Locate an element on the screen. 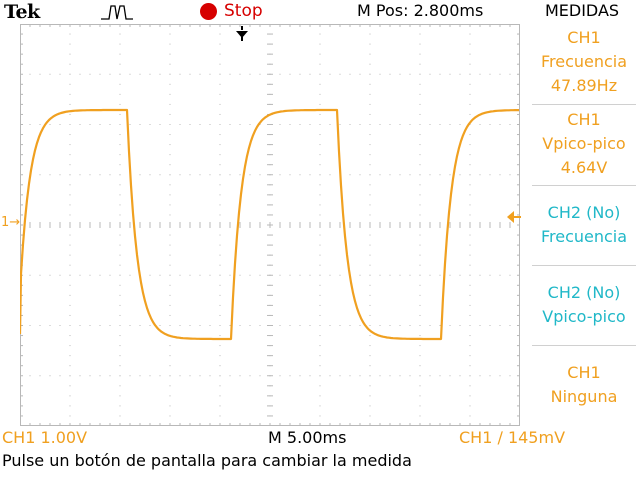 This screenshot has width=640, height=480. measurement-value: 4.64V is located at coordinates (584, 167).